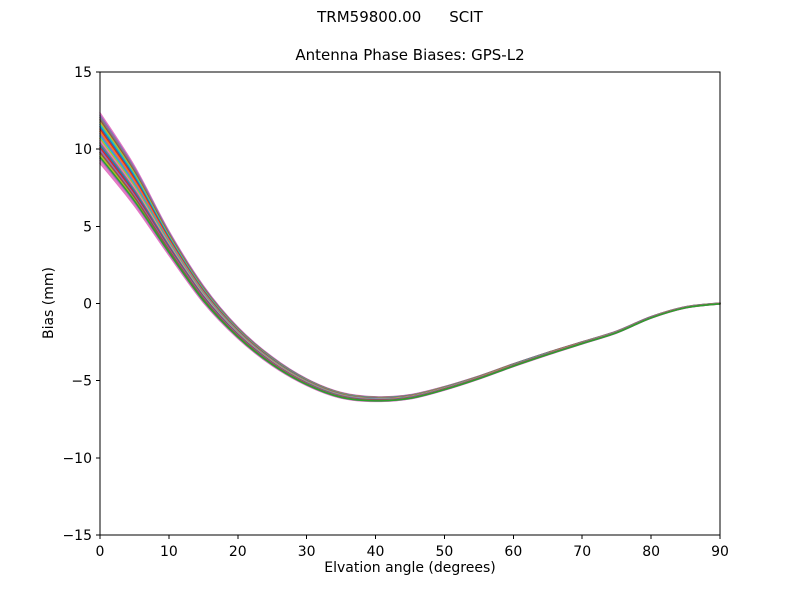  What do you see at coordinates (513, 552) in the screenshot?
I see `x-tick-label: 60` at bounding box center [513, 552].